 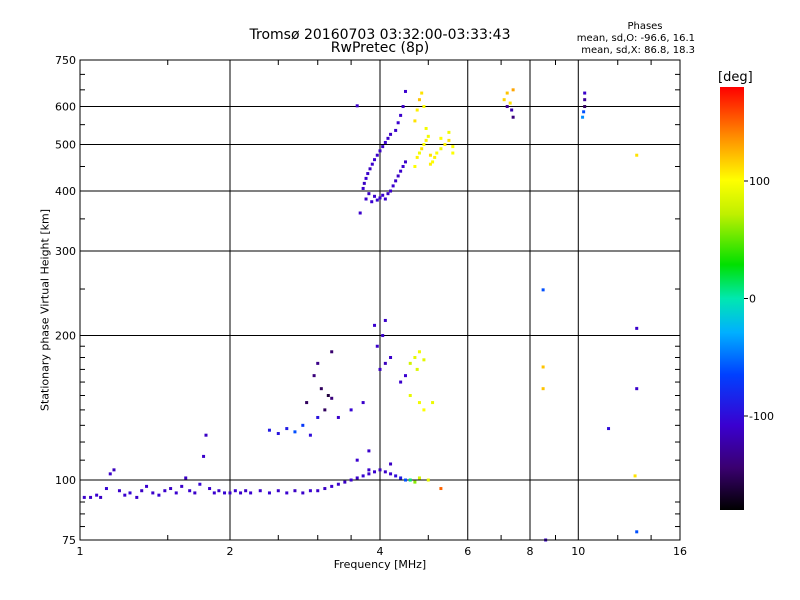 What do you see at coordinates (467, 551) in the screenshot?
I see `x-tick-label: 6` at bounding box center [467, 551].